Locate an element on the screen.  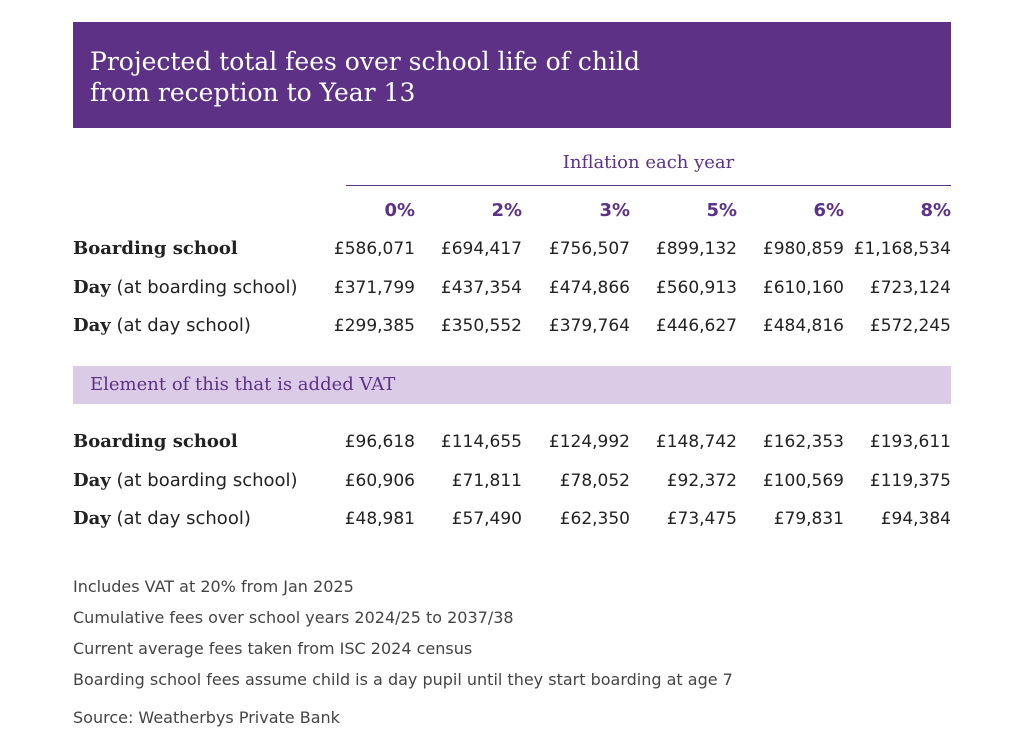
table-cell: £756,507 is located at coordinates (589, 249).